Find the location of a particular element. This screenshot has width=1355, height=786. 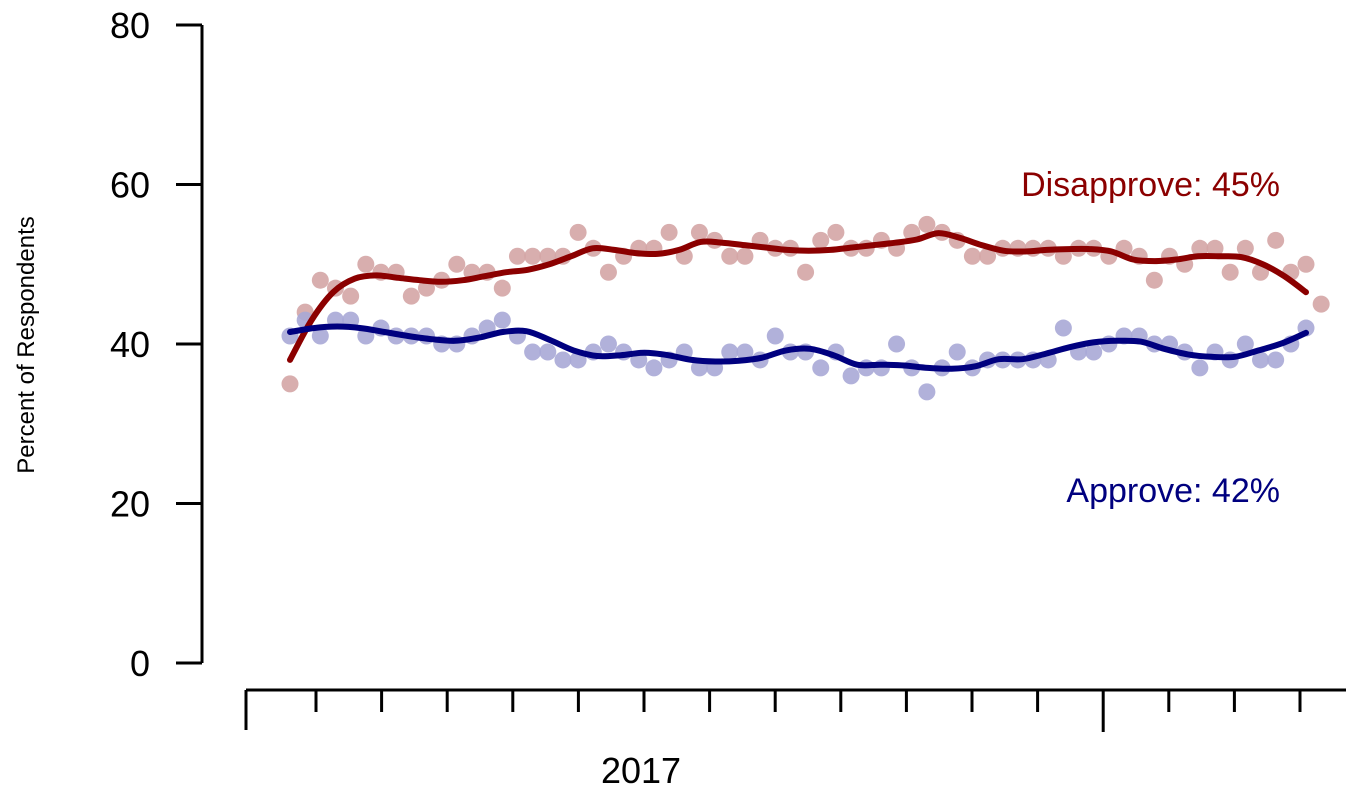

disapprove-series-label: Disapprove: 45% is located at coordinates (1150, 185).